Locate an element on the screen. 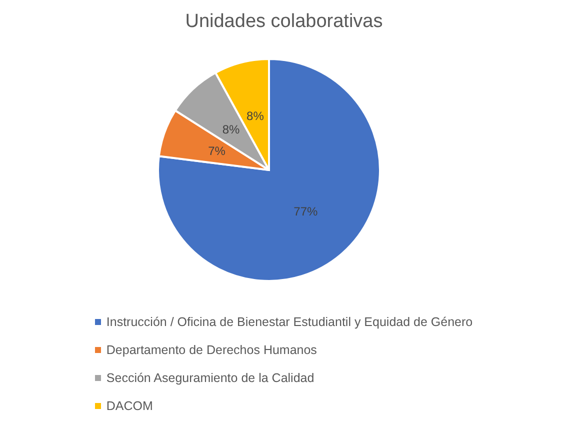  legend-label: Sección Aseguramiento de la Calidad is located at coordinates (210, 378).